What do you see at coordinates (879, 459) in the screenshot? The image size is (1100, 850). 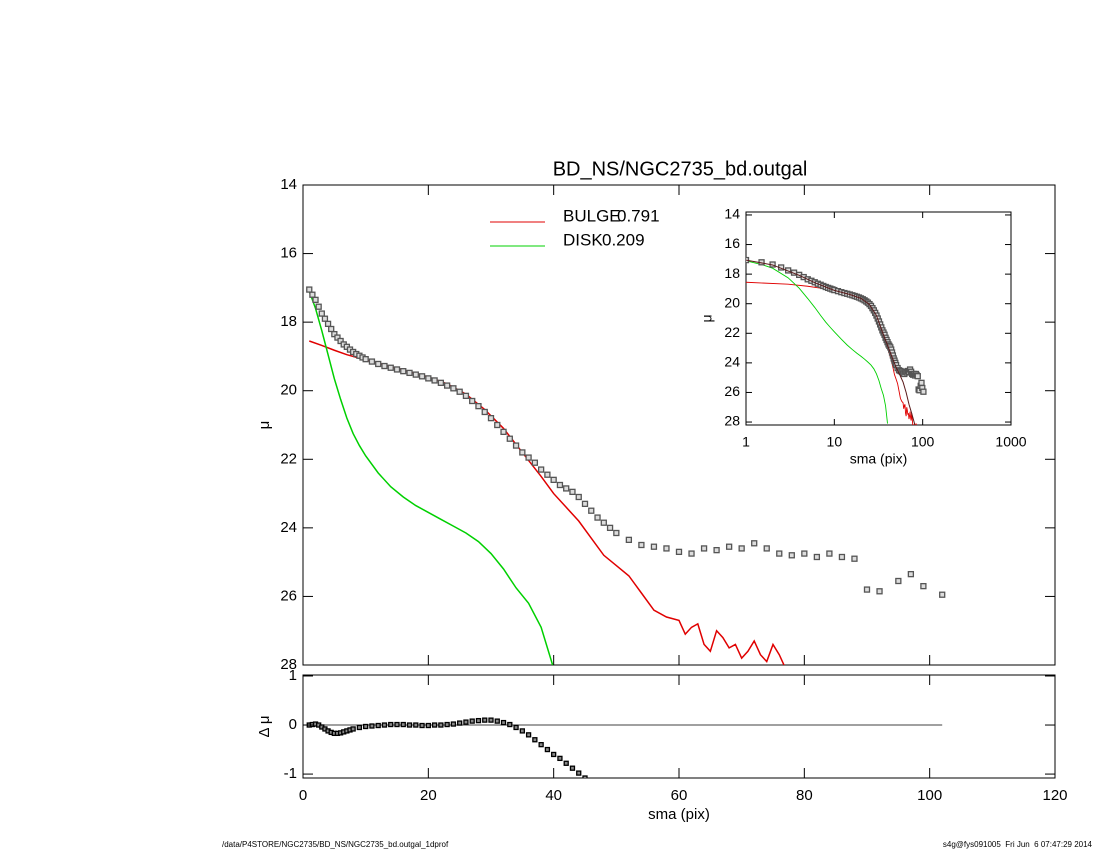 I see `x-axis-label: sma (pix)` at bounding box center [879, 459].